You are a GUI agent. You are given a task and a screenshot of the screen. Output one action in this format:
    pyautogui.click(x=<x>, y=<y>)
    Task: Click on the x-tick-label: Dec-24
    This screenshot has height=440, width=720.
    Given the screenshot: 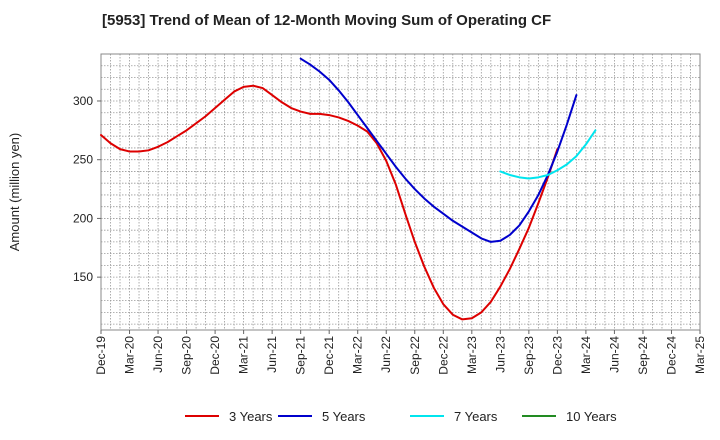 What is the action you would take?
    pyautogui.click(x=671, y=355)
    